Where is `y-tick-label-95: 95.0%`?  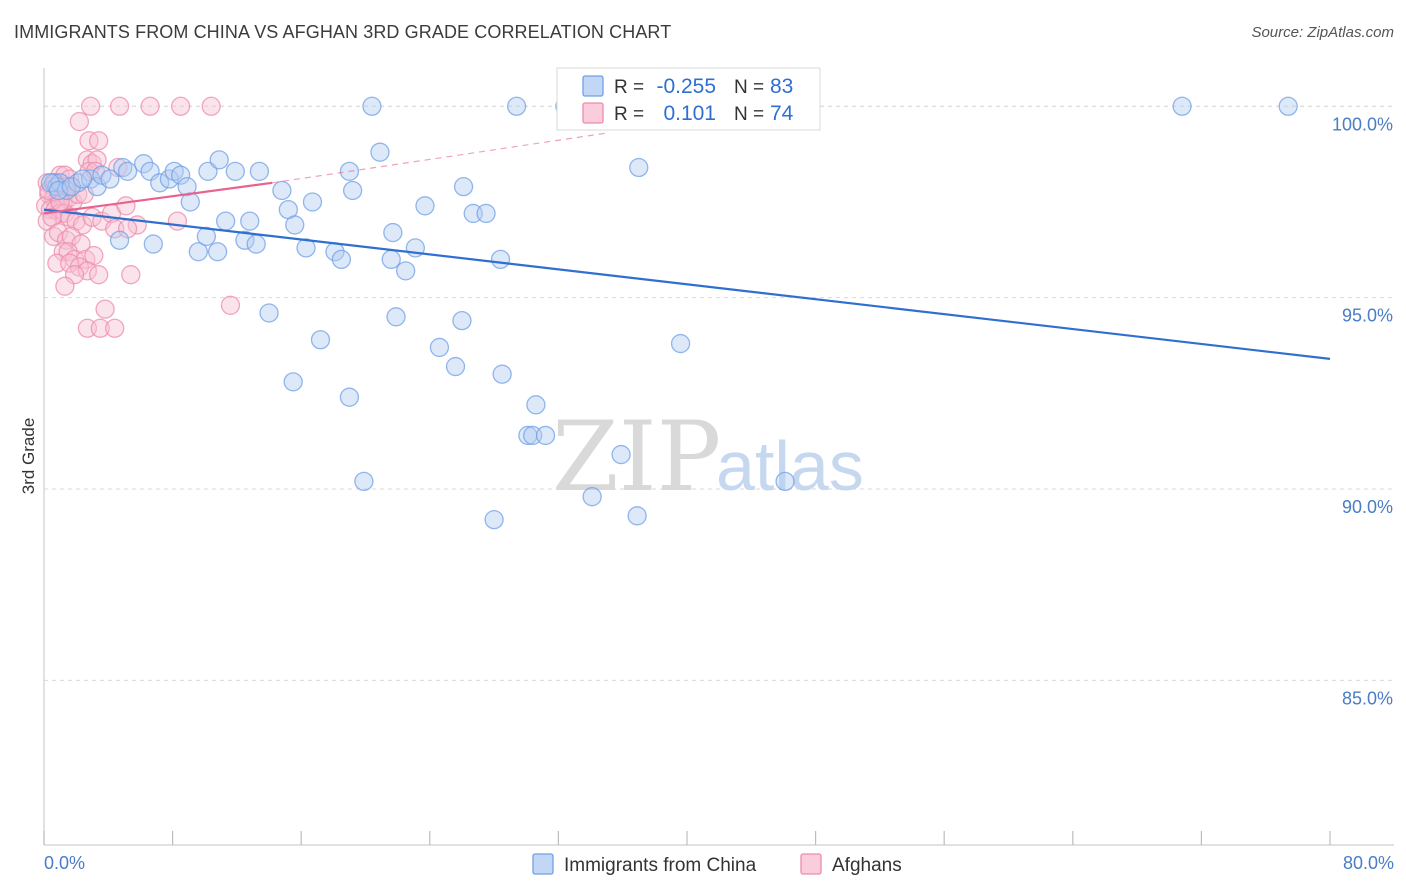 y-tick-label-95: 95.0% is located at coordinates (1367, 316).